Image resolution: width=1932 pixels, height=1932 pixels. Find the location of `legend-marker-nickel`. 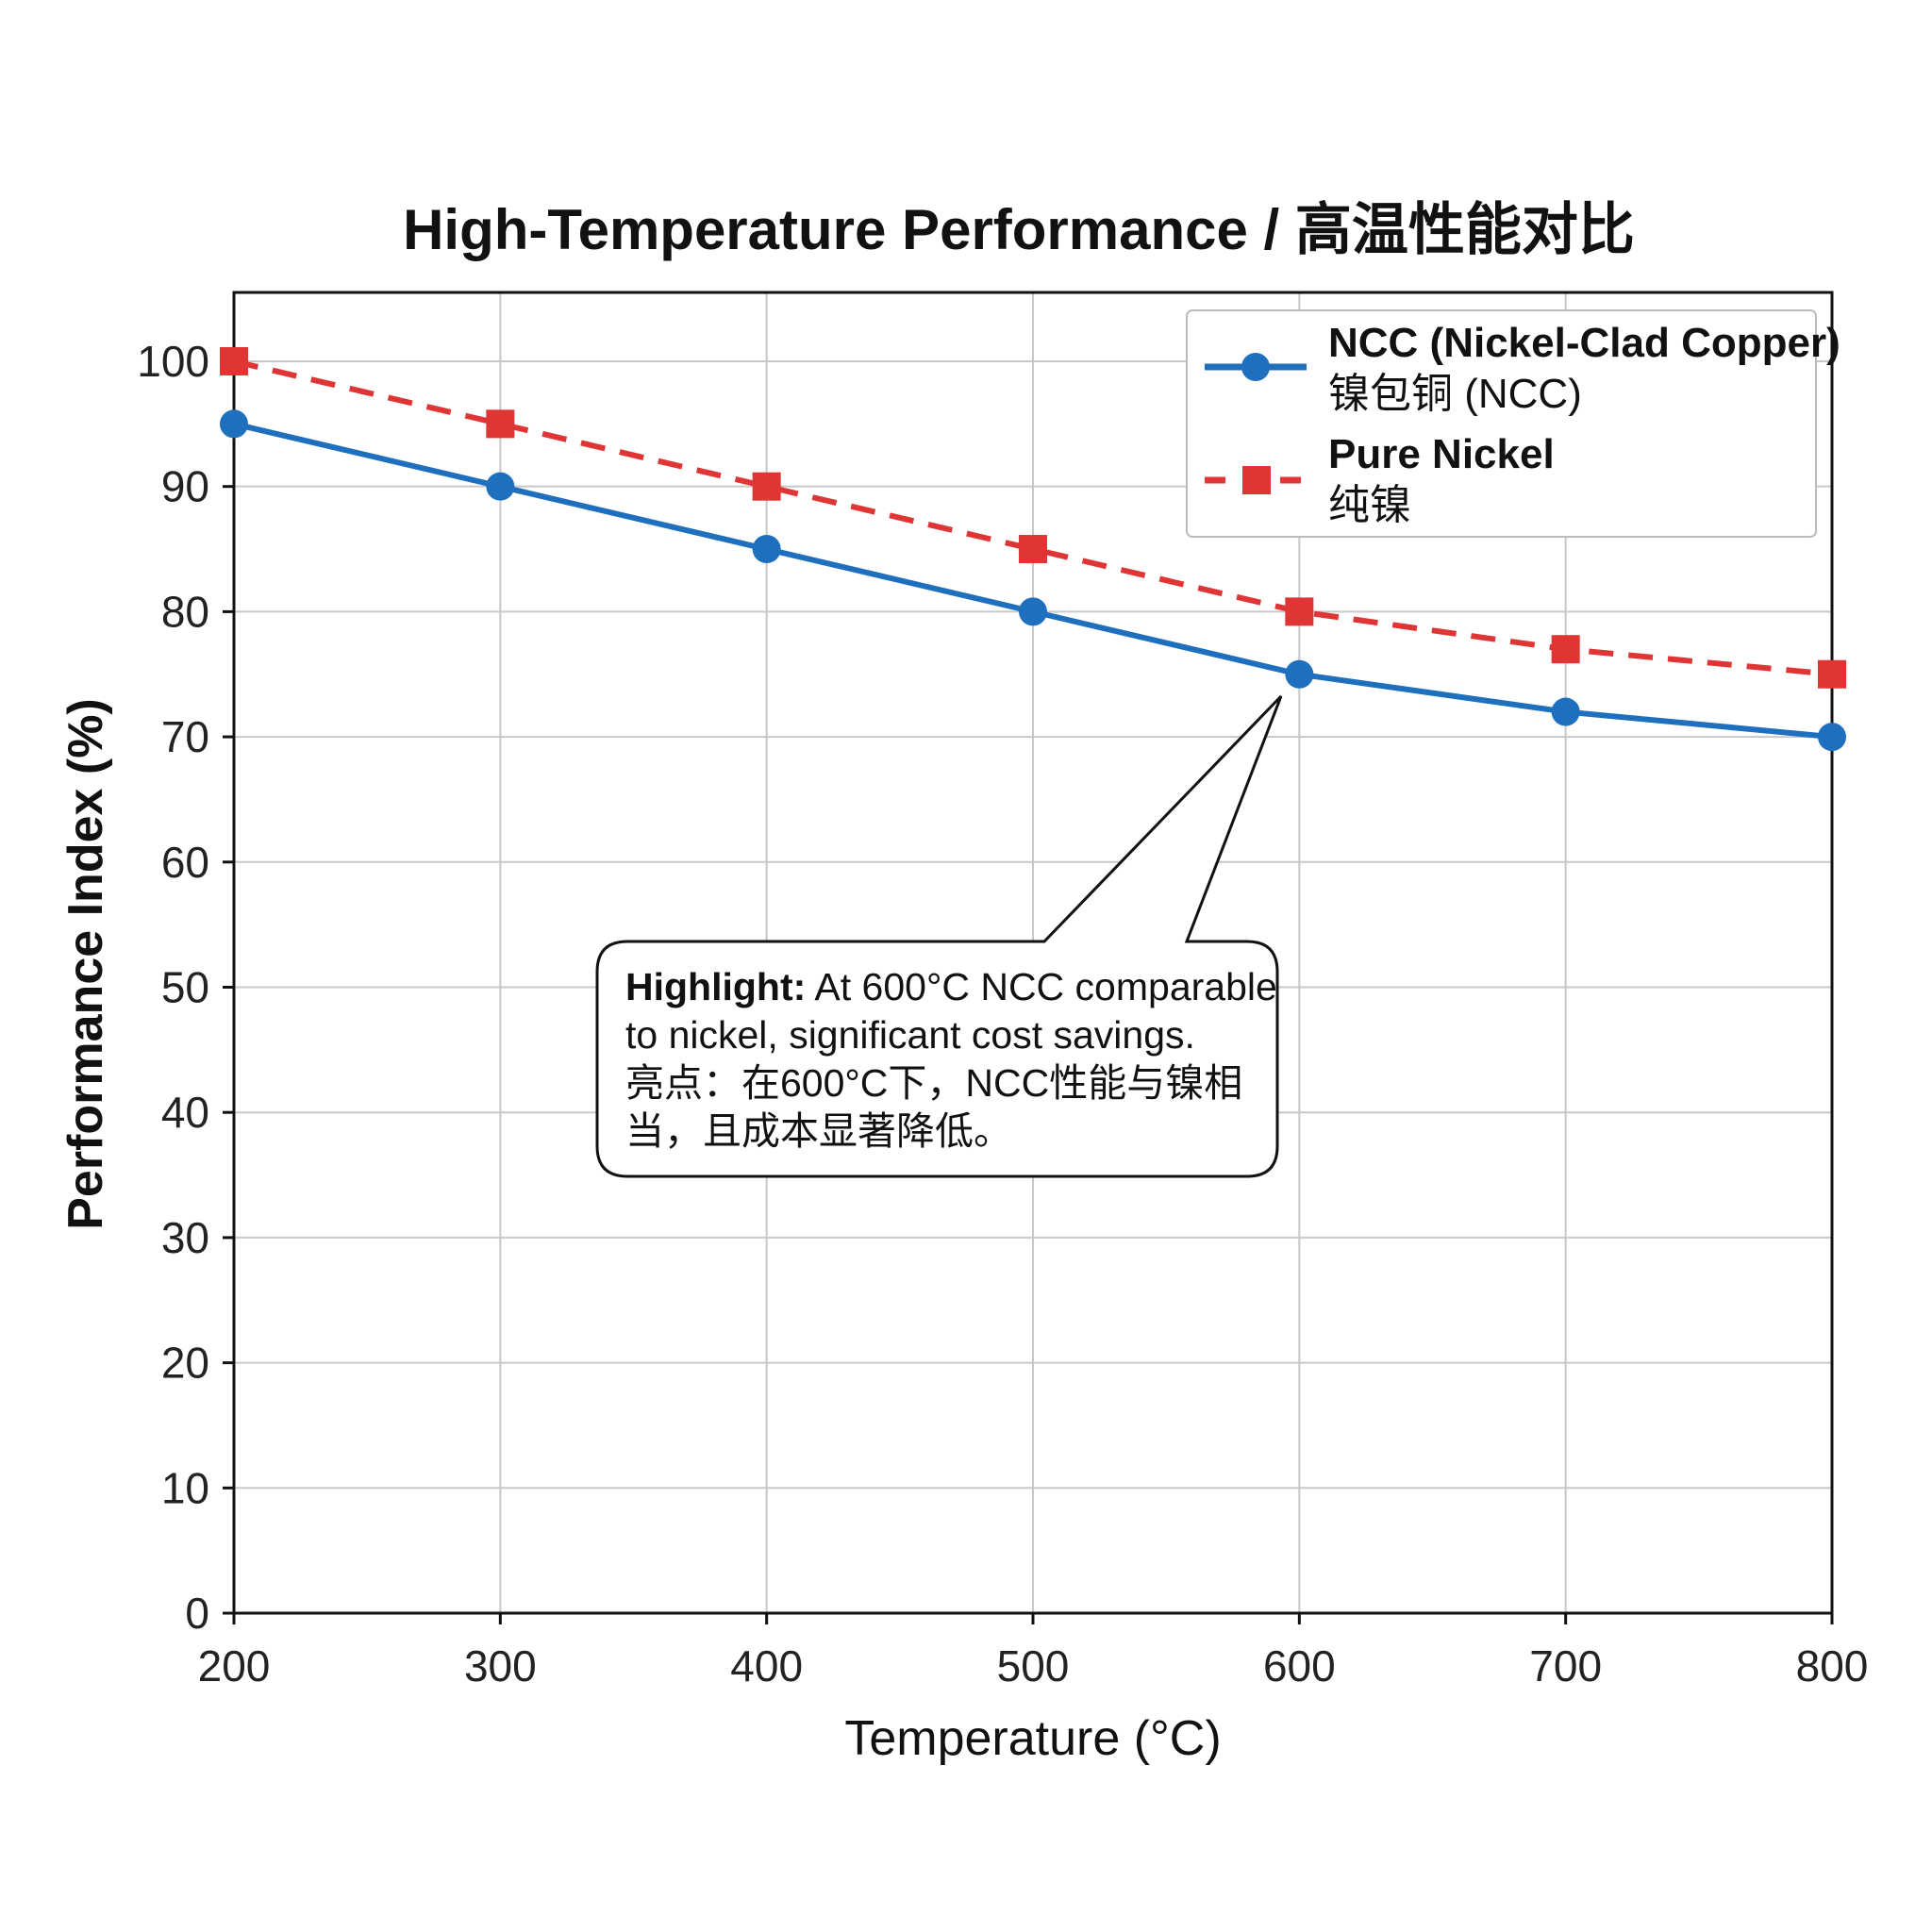

legend-marker-nickel is located at coordinates (1256, 480).